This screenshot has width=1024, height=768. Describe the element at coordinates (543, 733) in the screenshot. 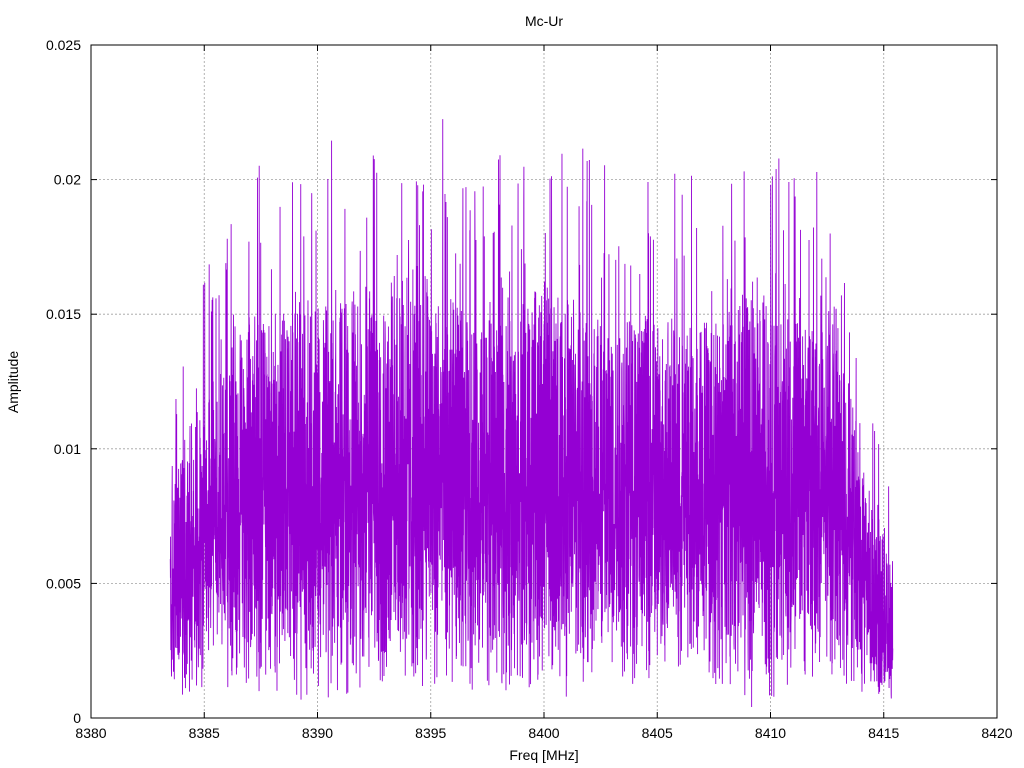

I see `x-tick-label: 8400` at that location.